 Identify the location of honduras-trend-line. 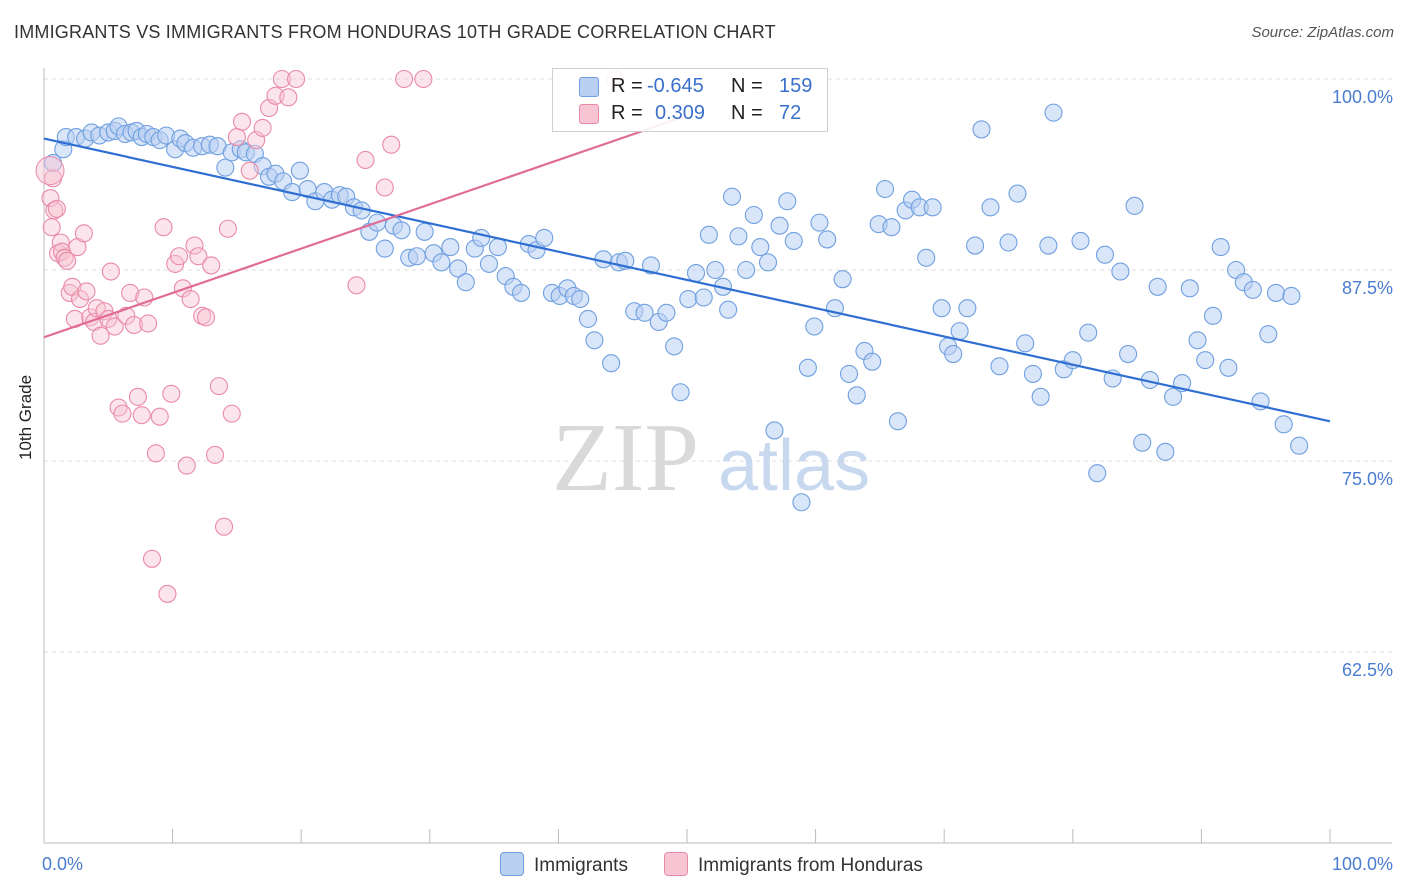
(365, 226).